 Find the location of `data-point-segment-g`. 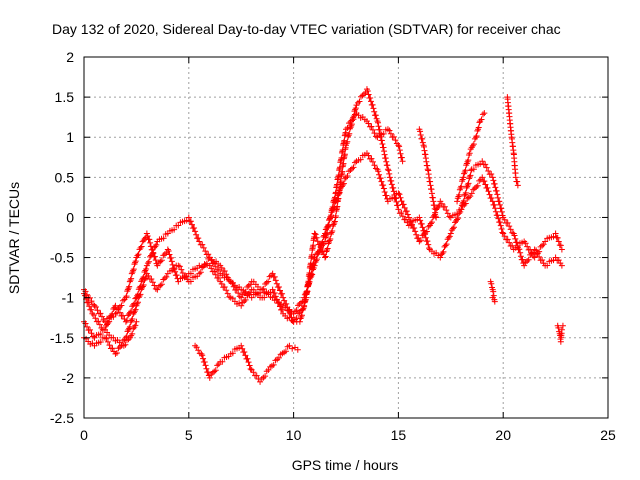

data-point-segment-g is located at coordinates (468, 160).